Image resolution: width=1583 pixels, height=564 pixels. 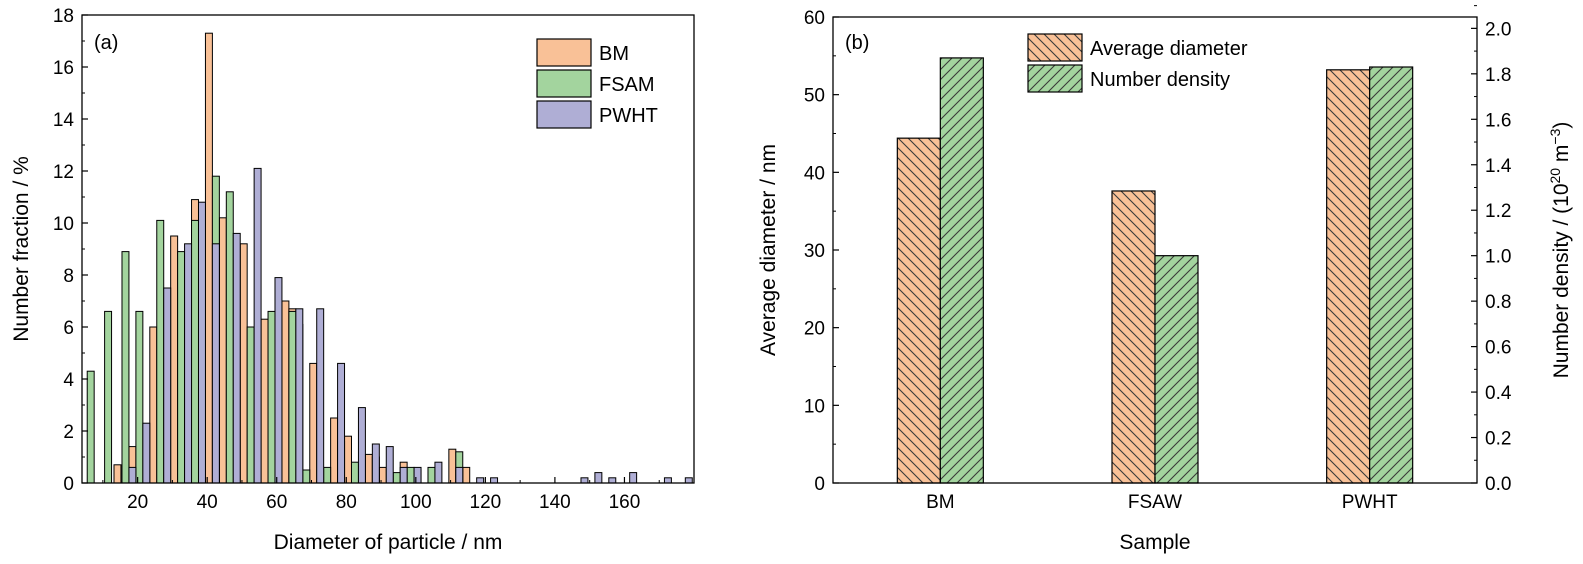 What do you see at coordinates (814, 96) in the screenshot?
I see `y-tick-label: 50` at bounding box center [814, 96].